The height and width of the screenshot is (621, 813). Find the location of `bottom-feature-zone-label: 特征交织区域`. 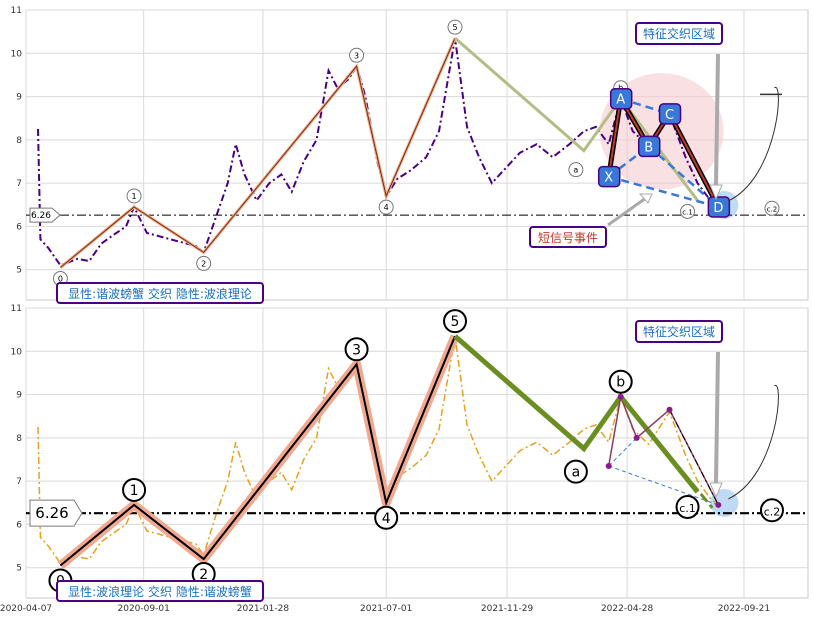

bottom-feature-zone-label: 特征交织区域 is located at coordinates (679, 331).